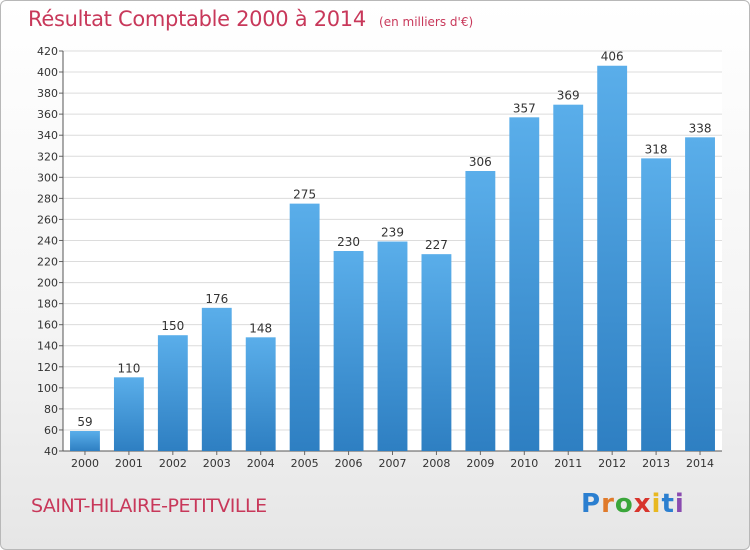 The width and height of the screenshot is (750, 550). Describe the element at coordinates (349, 463) in the screenshot. I see `x-tick-label: 2006` at that location.